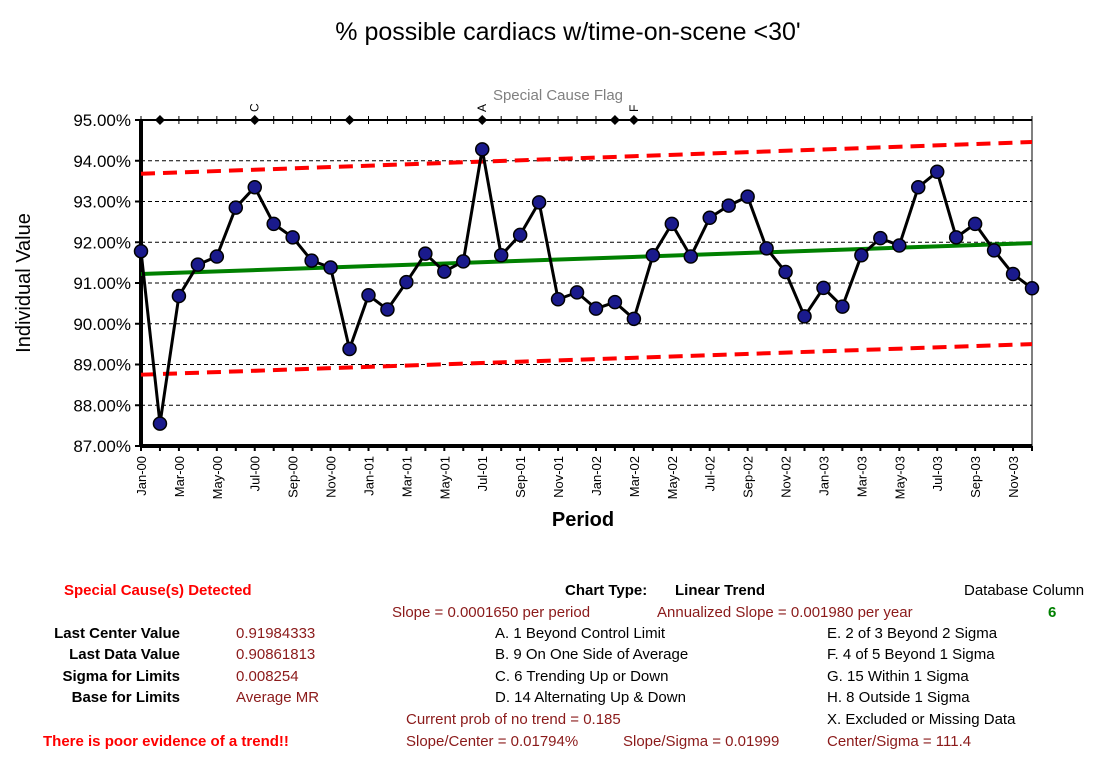 The height and width of the screenshot is (763, 1118). I want to click on x-tick-label: Sep-01, so click(520, 477).